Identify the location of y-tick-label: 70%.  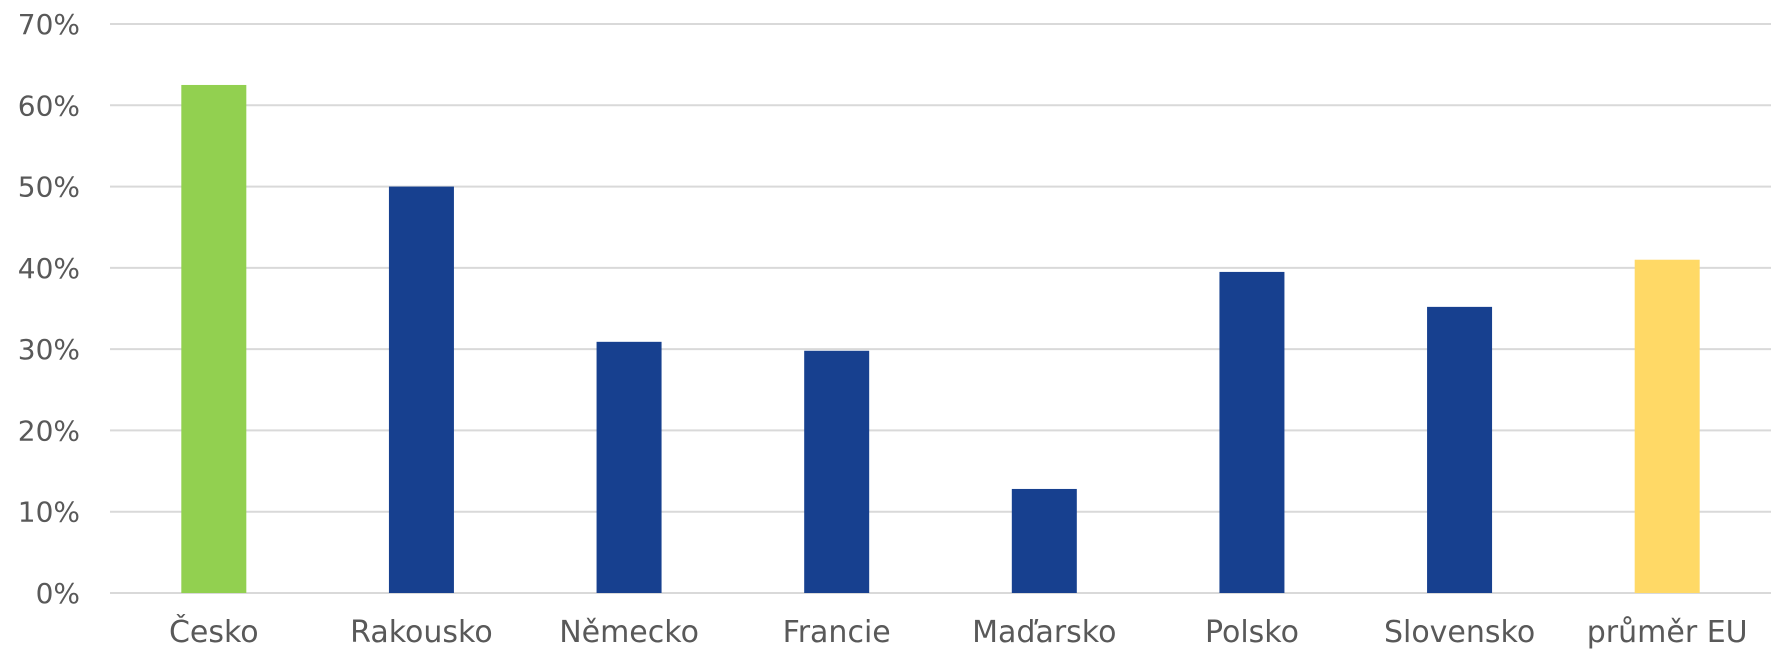
(49, 24).